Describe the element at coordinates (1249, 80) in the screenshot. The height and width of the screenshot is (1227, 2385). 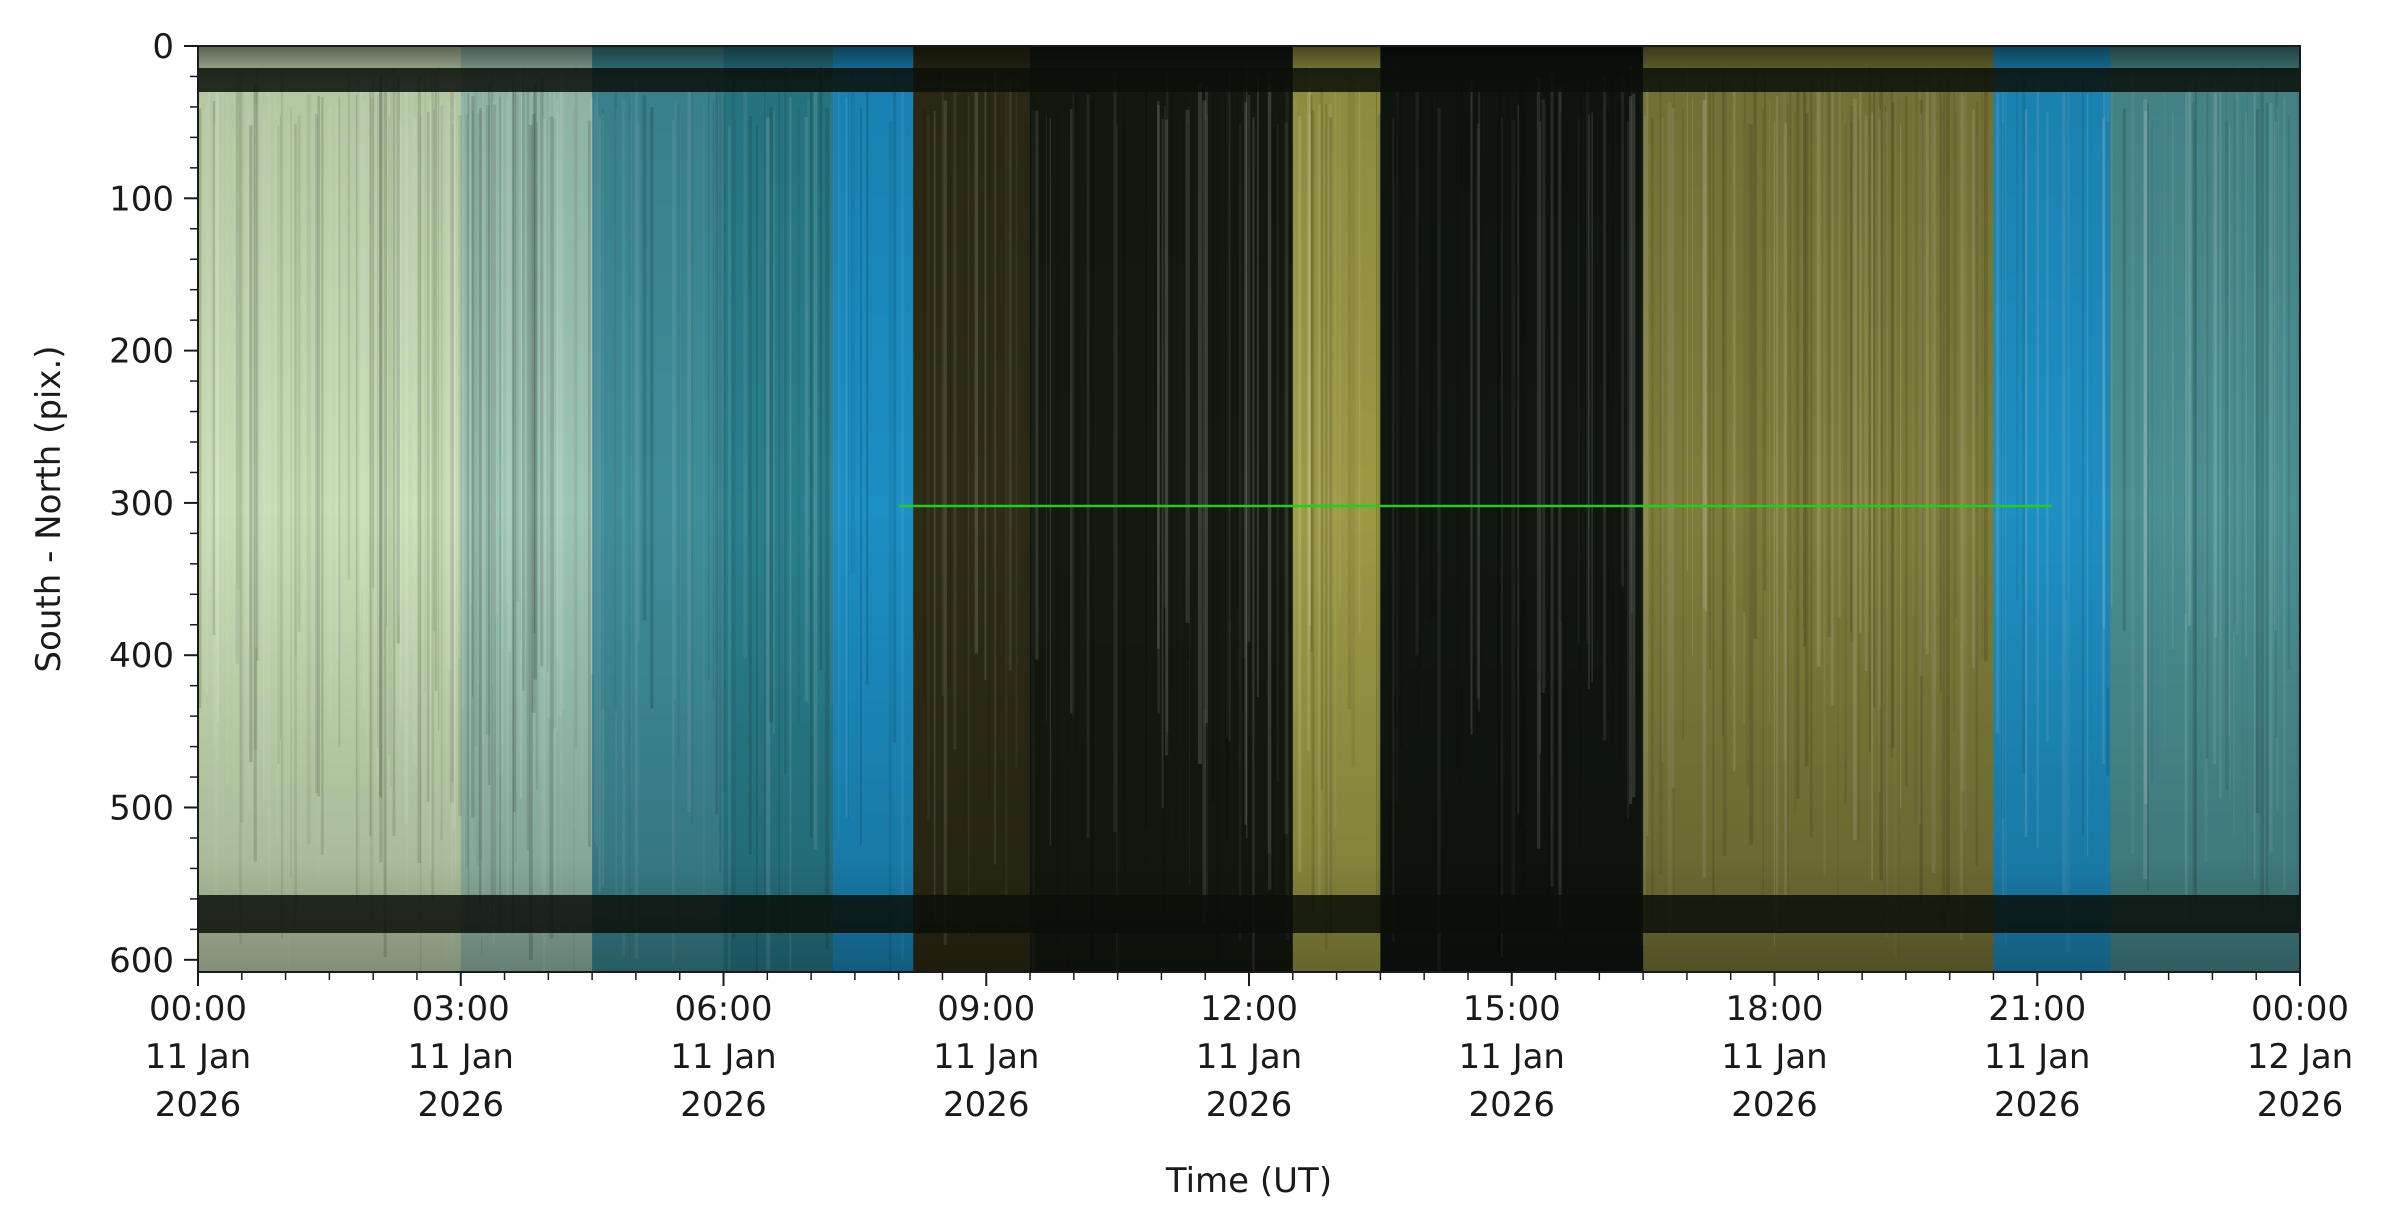
I see `top-dark-strip` at that location.